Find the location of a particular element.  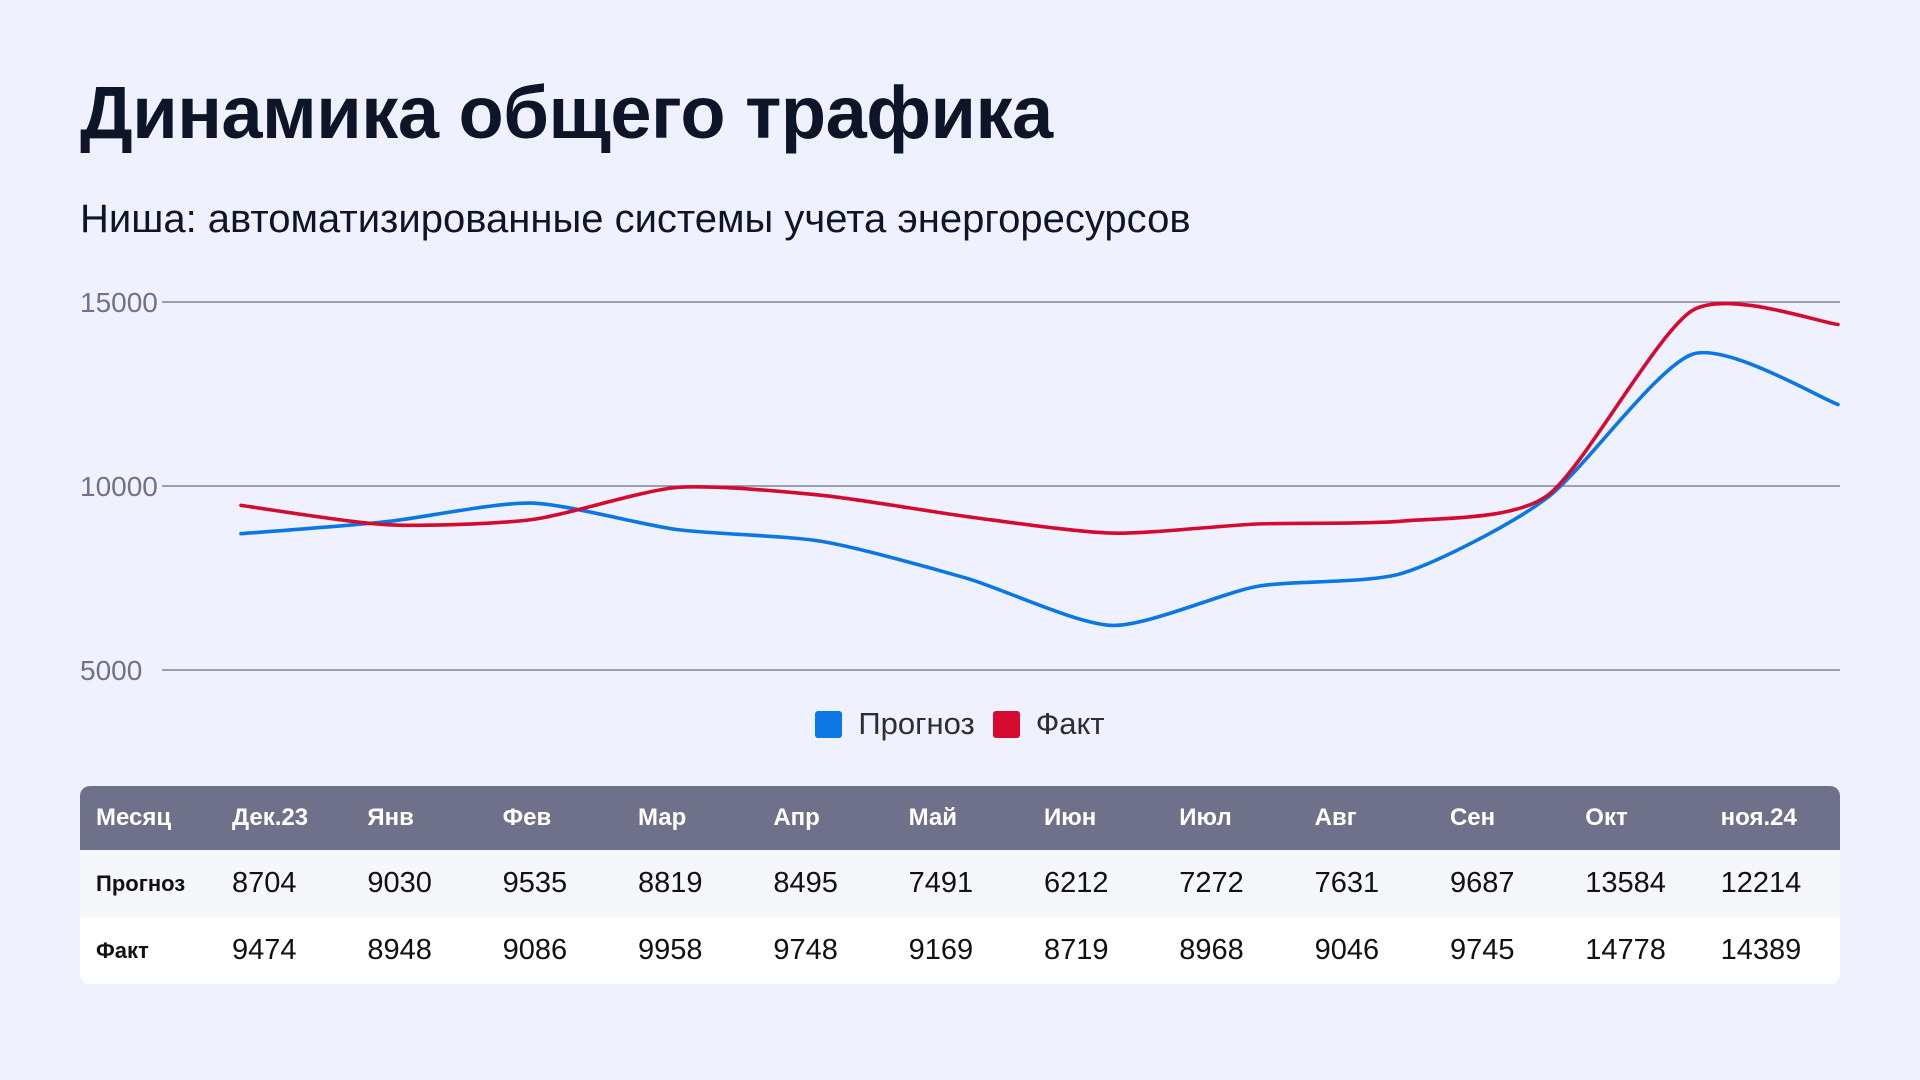

table-header-cell: ноя.24 is located at coordinates (1758, 817).